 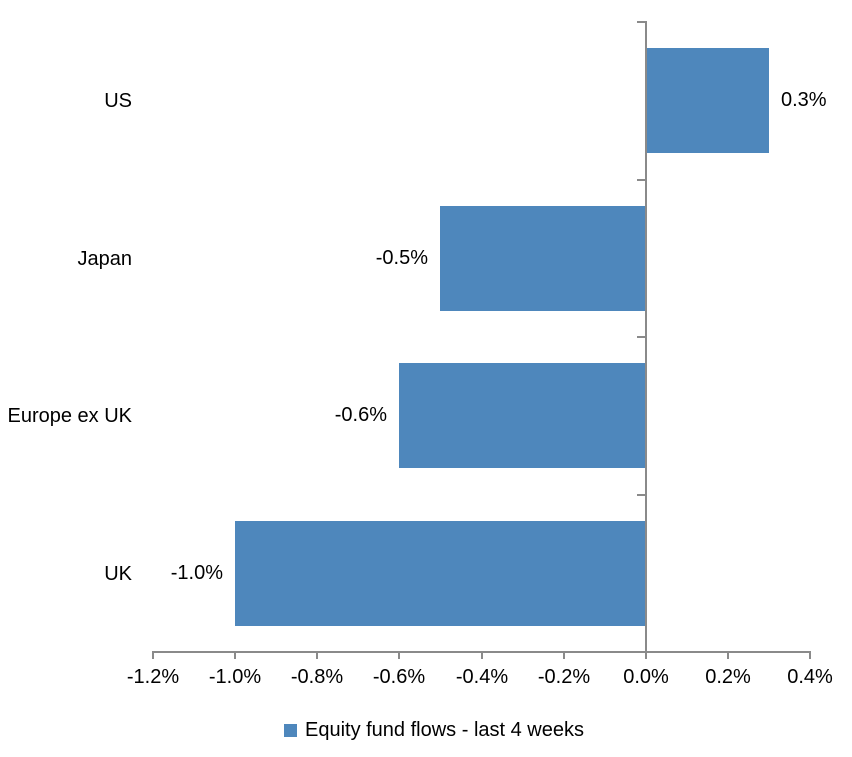 I want to click on y-axis-zero-line, so click(x=646, y=340).